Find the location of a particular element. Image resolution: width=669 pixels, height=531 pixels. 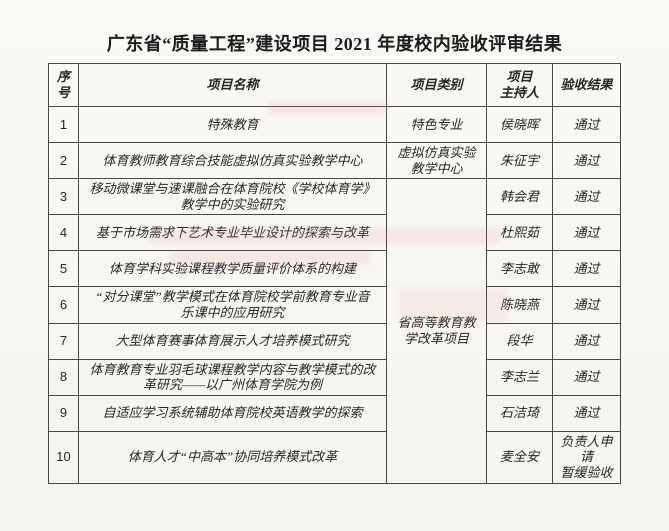

project-name-cell: 体育教育专业羽毛球课程教学内容与教学模式的改 革研究——以广州体育学院为例 is located at coordinates (232, 377).